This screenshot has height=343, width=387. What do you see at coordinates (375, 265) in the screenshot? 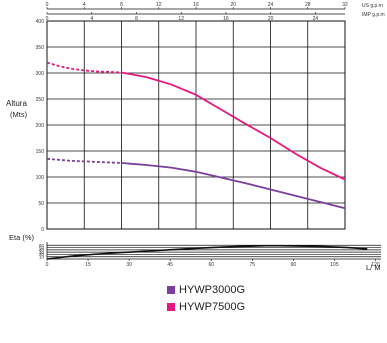
I see `x-tick-label: 120` at bounding box center [375, 265].